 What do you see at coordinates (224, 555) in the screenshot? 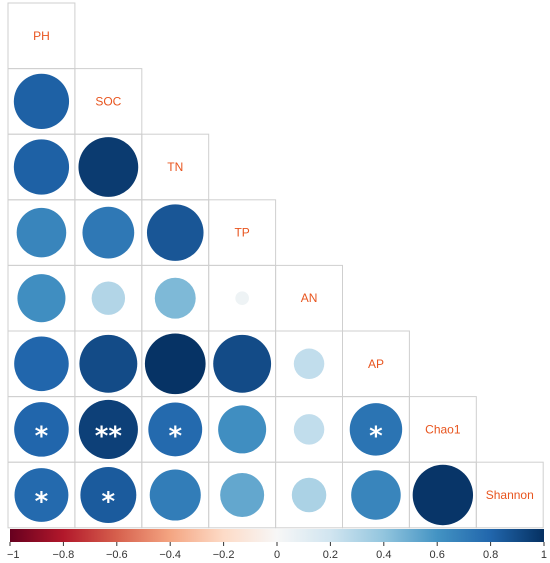
I see `color-legend-tick-label: −0.2` at bounding box center [224, 555].